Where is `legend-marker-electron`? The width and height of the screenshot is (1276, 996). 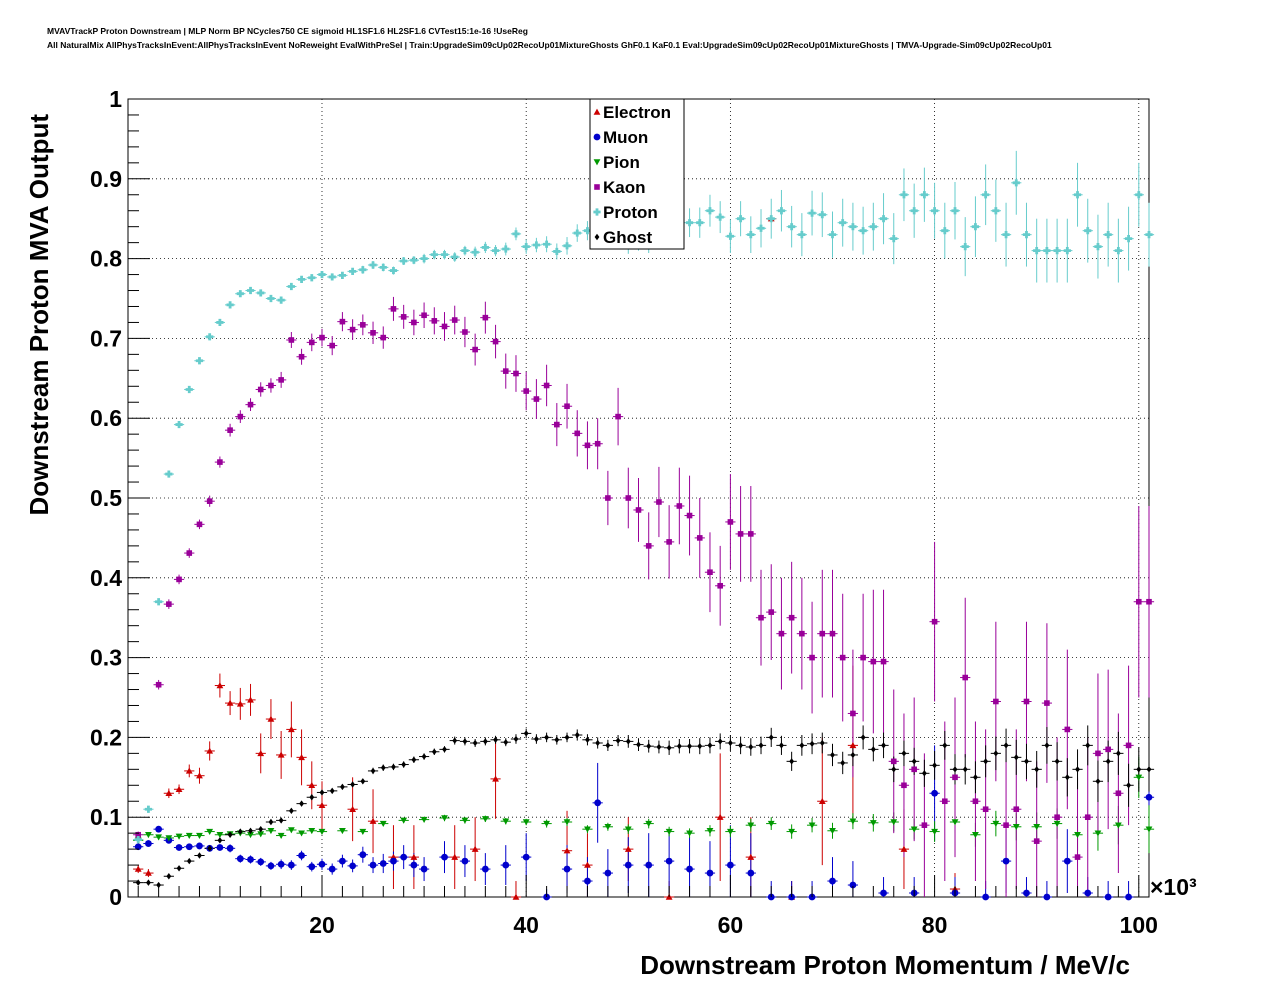 legend-marker-electron is located at coordinates (597, 111).